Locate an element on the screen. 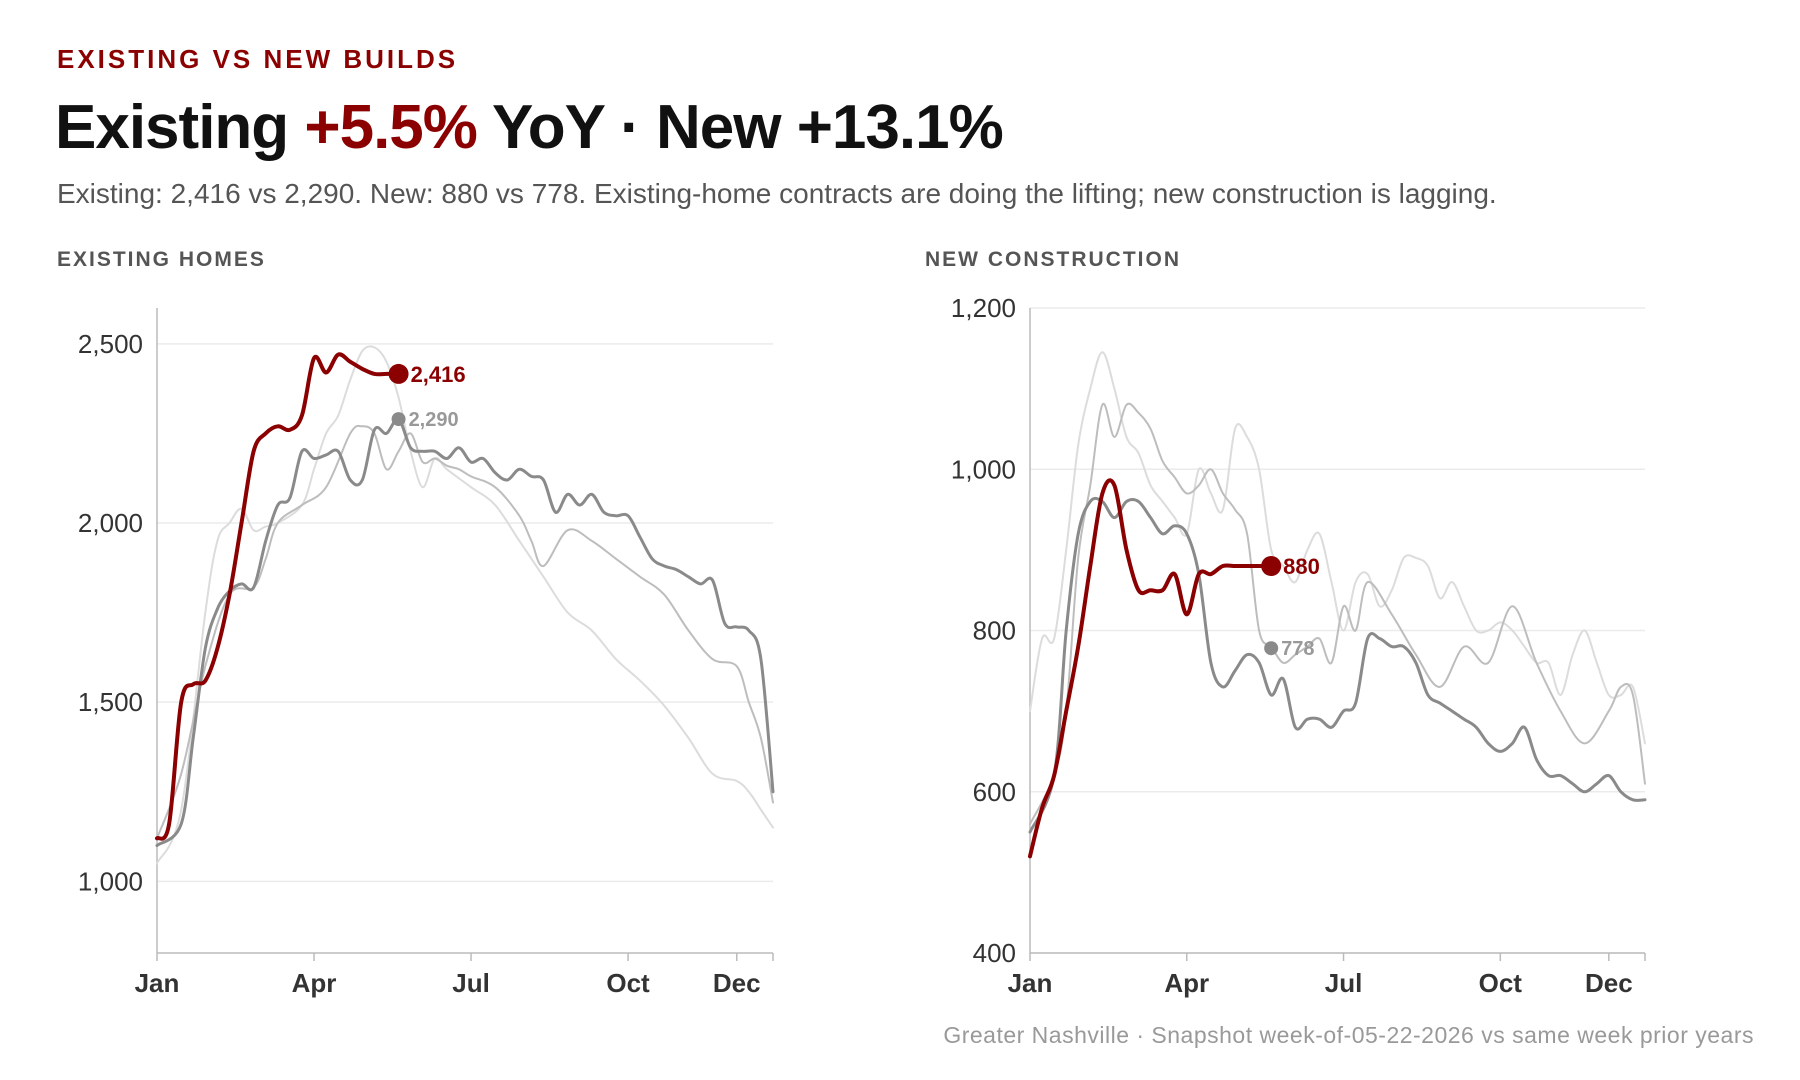  y-tick-label: 2,500 is located at coordinates (110, 344).